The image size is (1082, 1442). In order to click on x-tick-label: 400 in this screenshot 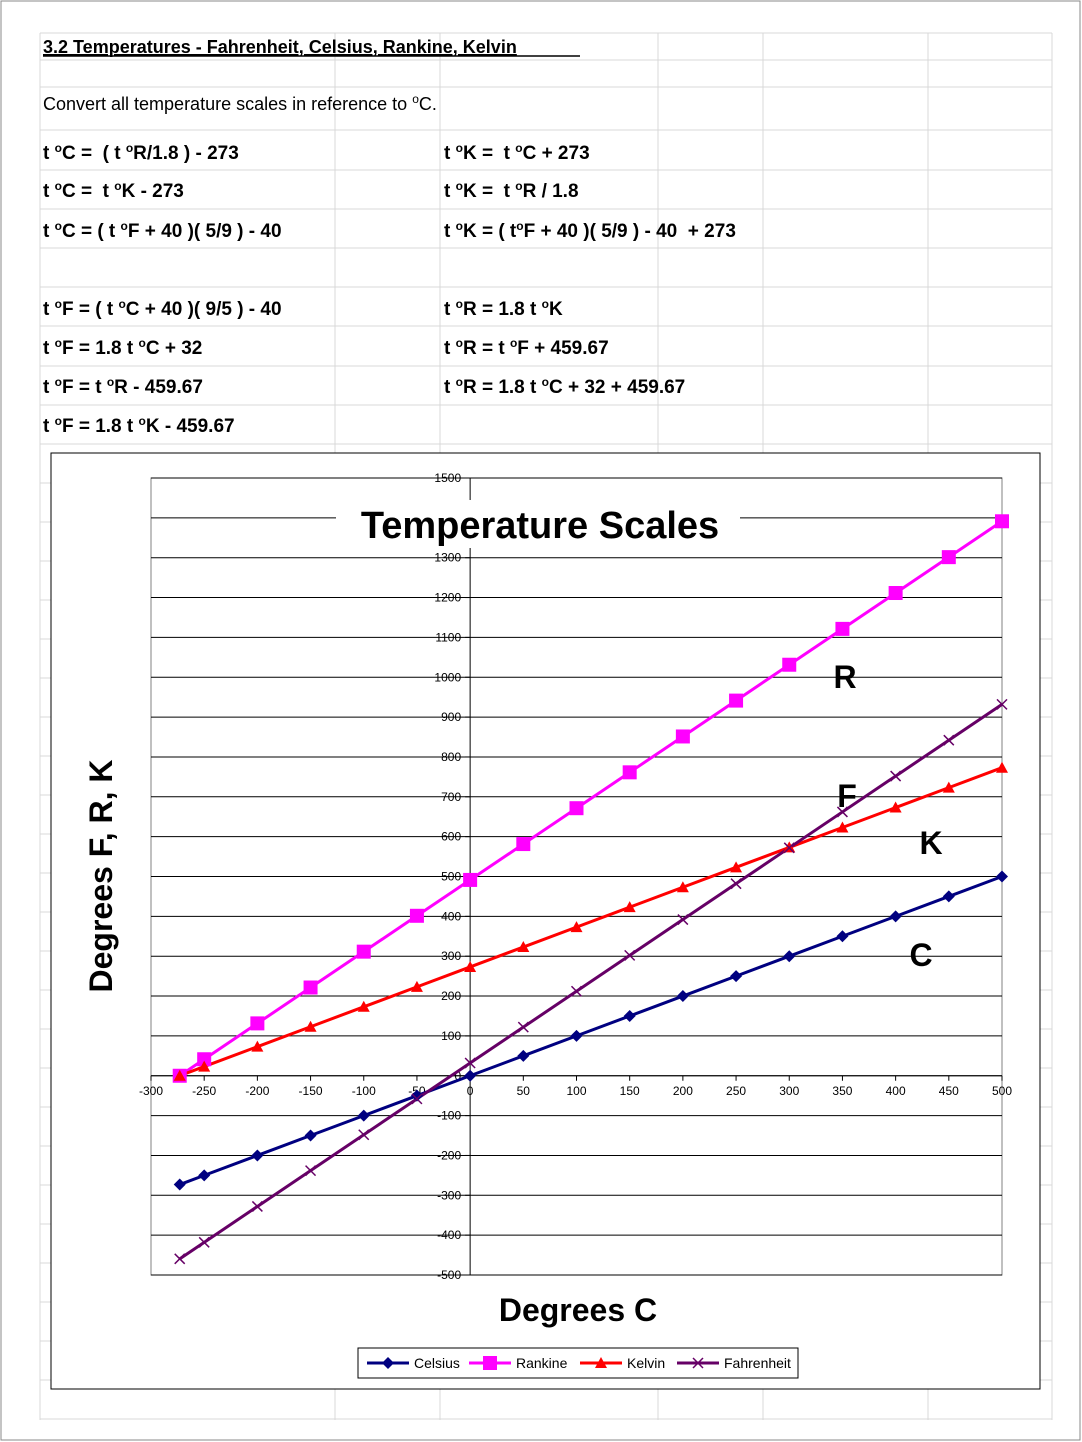, I will do `click(896, 1091)`.